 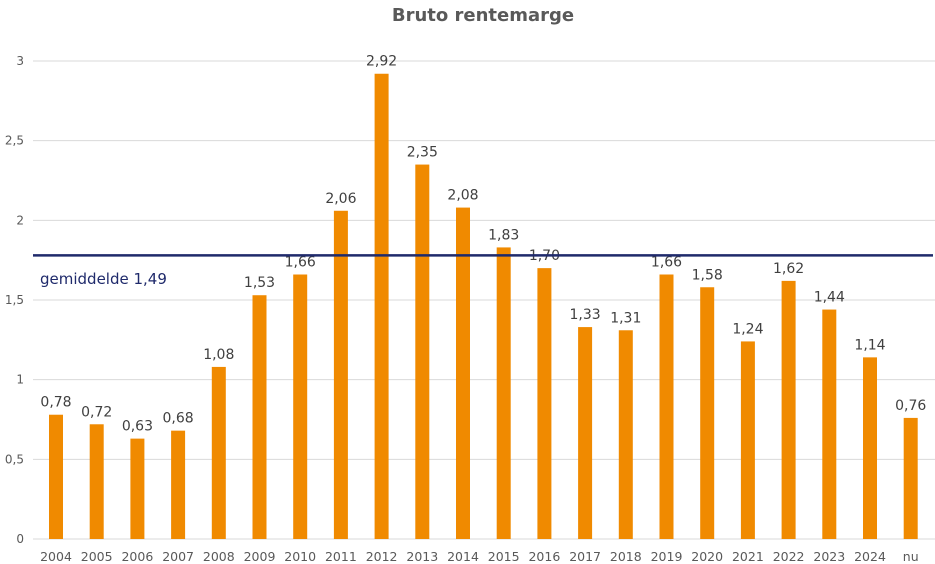 I want to click on x-tick-label-2013: 2013, so click(x=422, y=556).